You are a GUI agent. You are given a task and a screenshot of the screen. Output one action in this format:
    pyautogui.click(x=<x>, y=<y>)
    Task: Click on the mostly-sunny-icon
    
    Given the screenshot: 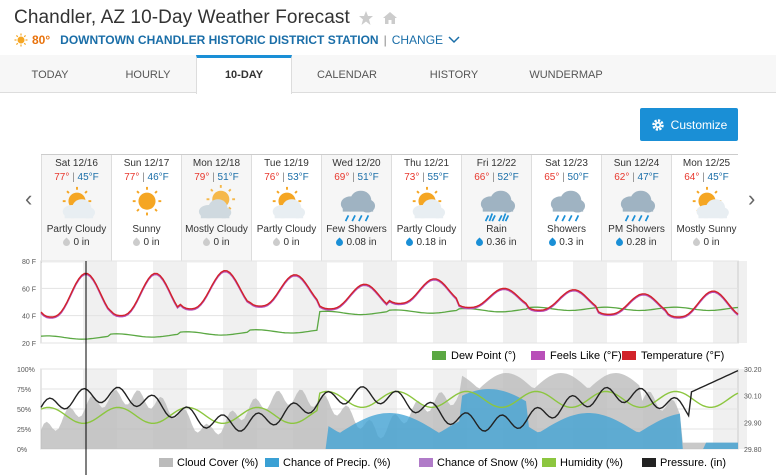 What is the action you would take?
    pyautogui.click(x=710, y=202)
    